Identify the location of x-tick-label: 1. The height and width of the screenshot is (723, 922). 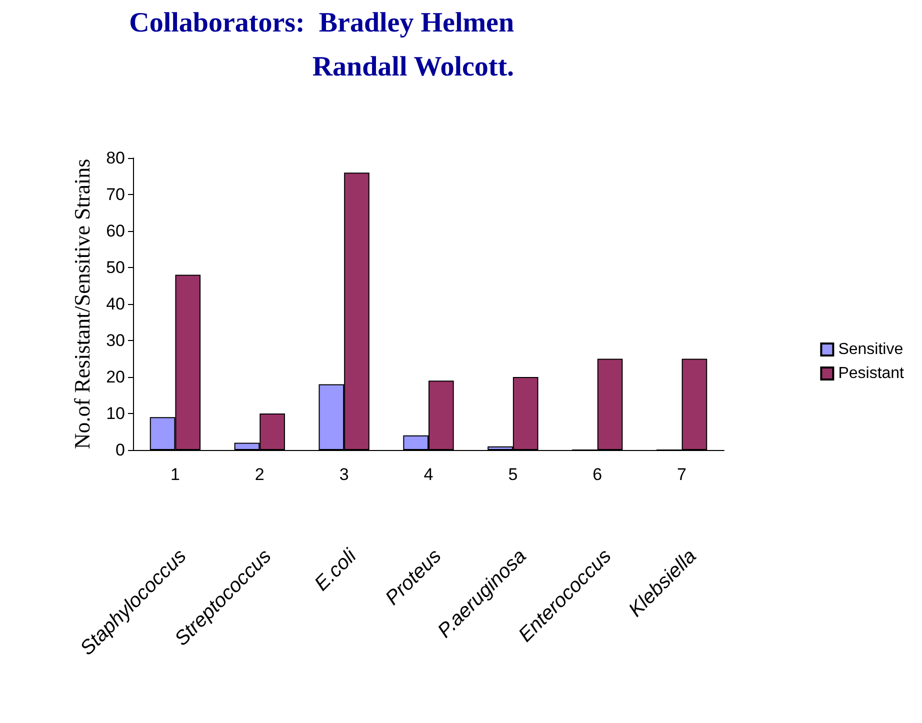
(175, 474).